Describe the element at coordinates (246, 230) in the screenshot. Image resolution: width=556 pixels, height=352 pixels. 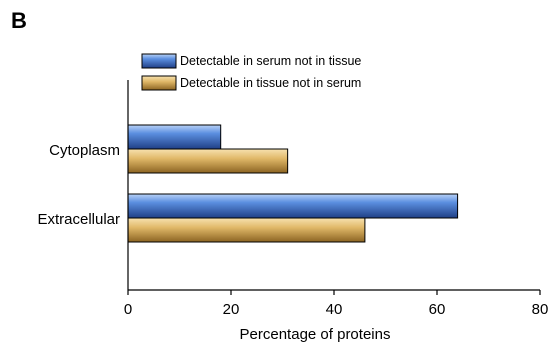
I see `bar-extracellular-tissue` at that location.